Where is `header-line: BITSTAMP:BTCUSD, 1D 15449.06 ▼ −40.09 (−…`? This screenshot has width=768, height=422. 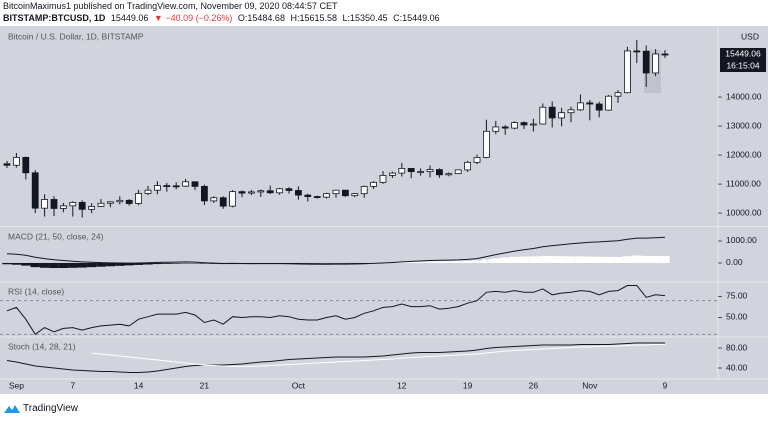
header-line: BITSTAMP:BTCUSD, 1D 15449.06 ▼ −40.09 (−… is located at coordinates (223, 18).